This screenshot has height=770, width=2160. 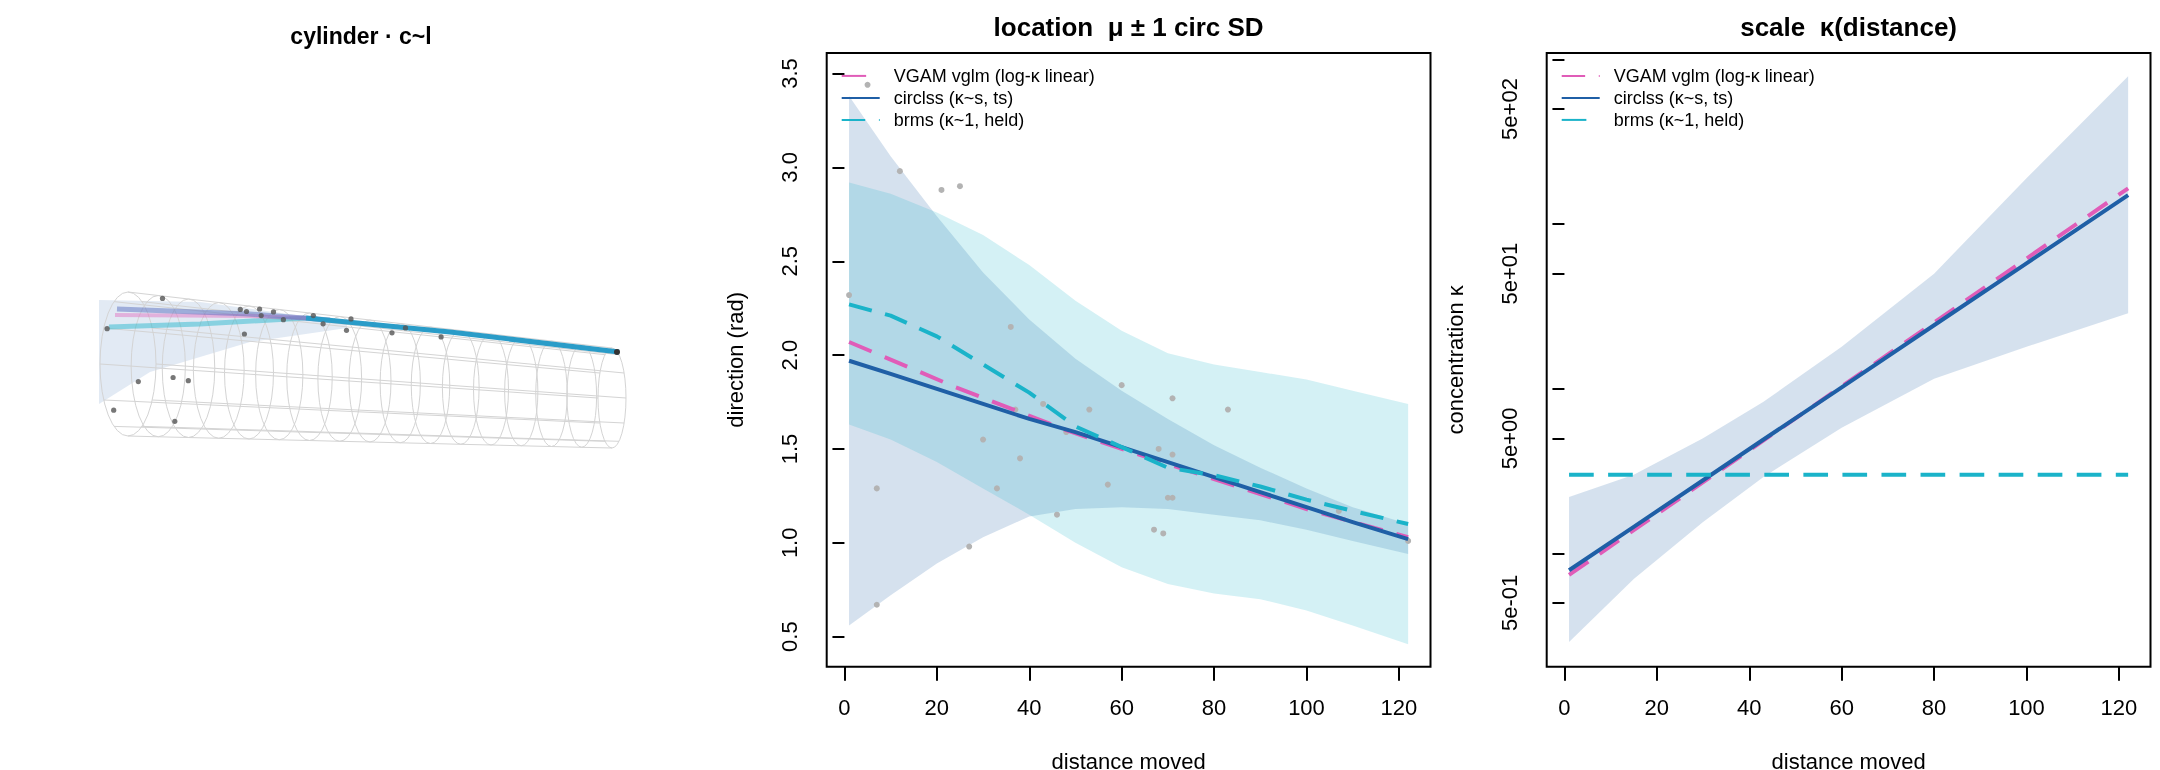 What do you see at coordinates (790, 449) in the screenshot?
I see `y-tick-label: 1.5` at bounding box center [790, 449].